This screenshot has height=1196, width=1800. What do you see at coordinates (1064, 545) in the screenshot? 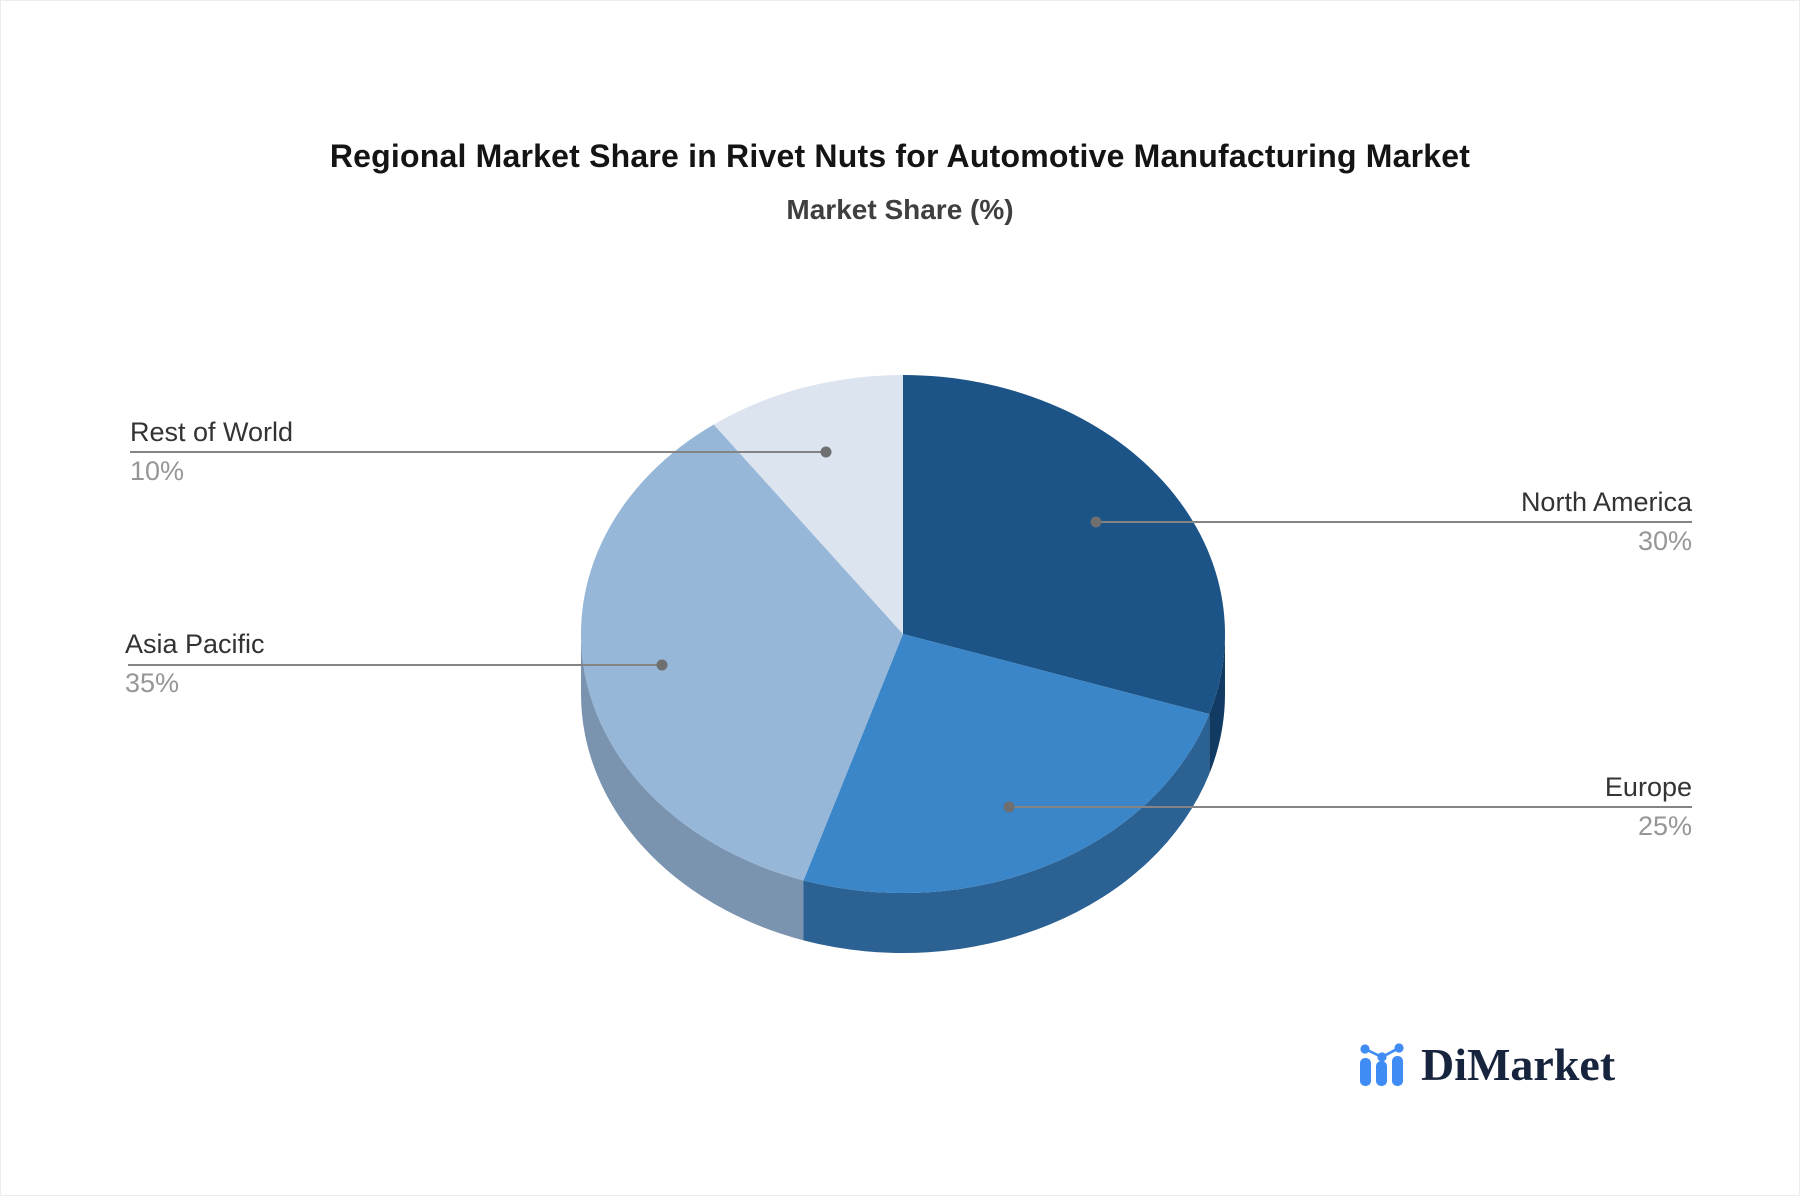
I see `pie-slice-north-america` at bounding box center [1064, 545].